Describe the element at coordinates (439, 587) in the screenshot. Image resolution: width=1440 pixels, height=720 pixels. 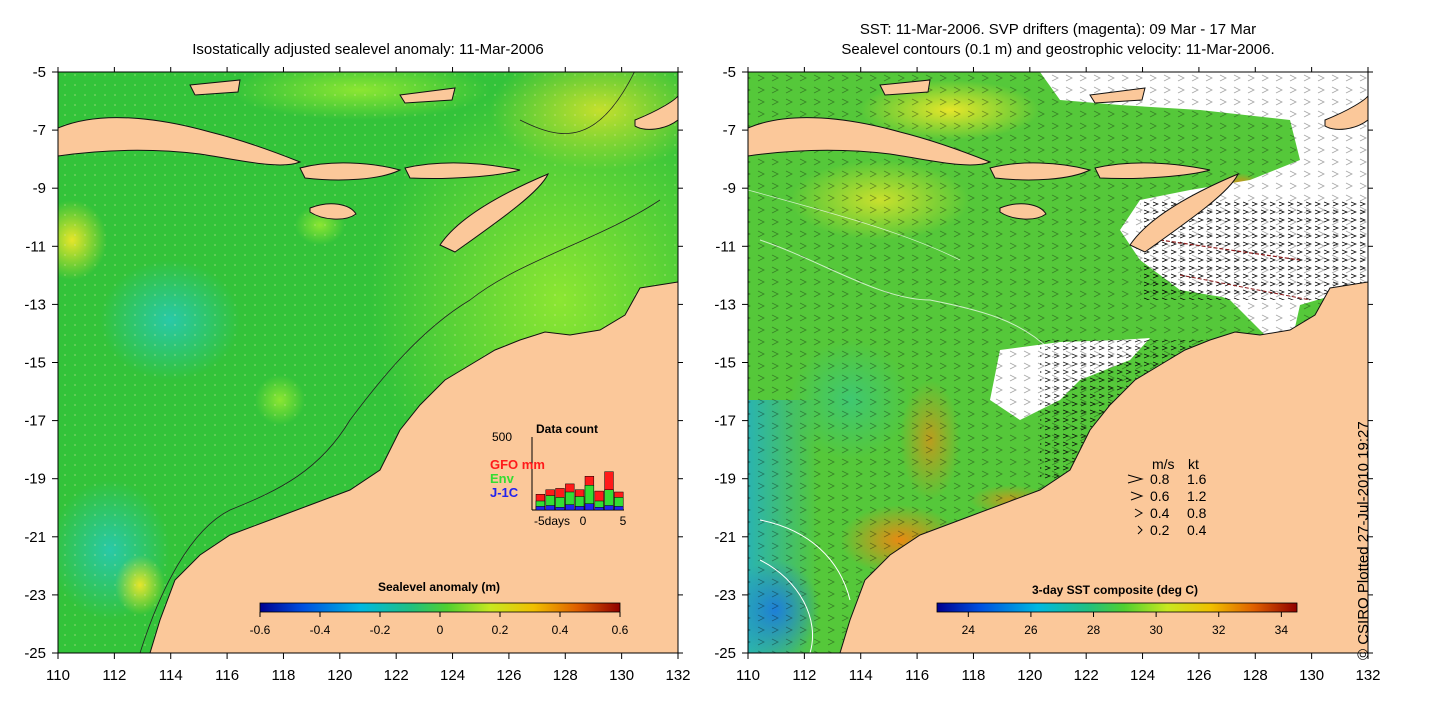
I see `sla-colorbar-label: Sealevel anomaly (m)` at that location.